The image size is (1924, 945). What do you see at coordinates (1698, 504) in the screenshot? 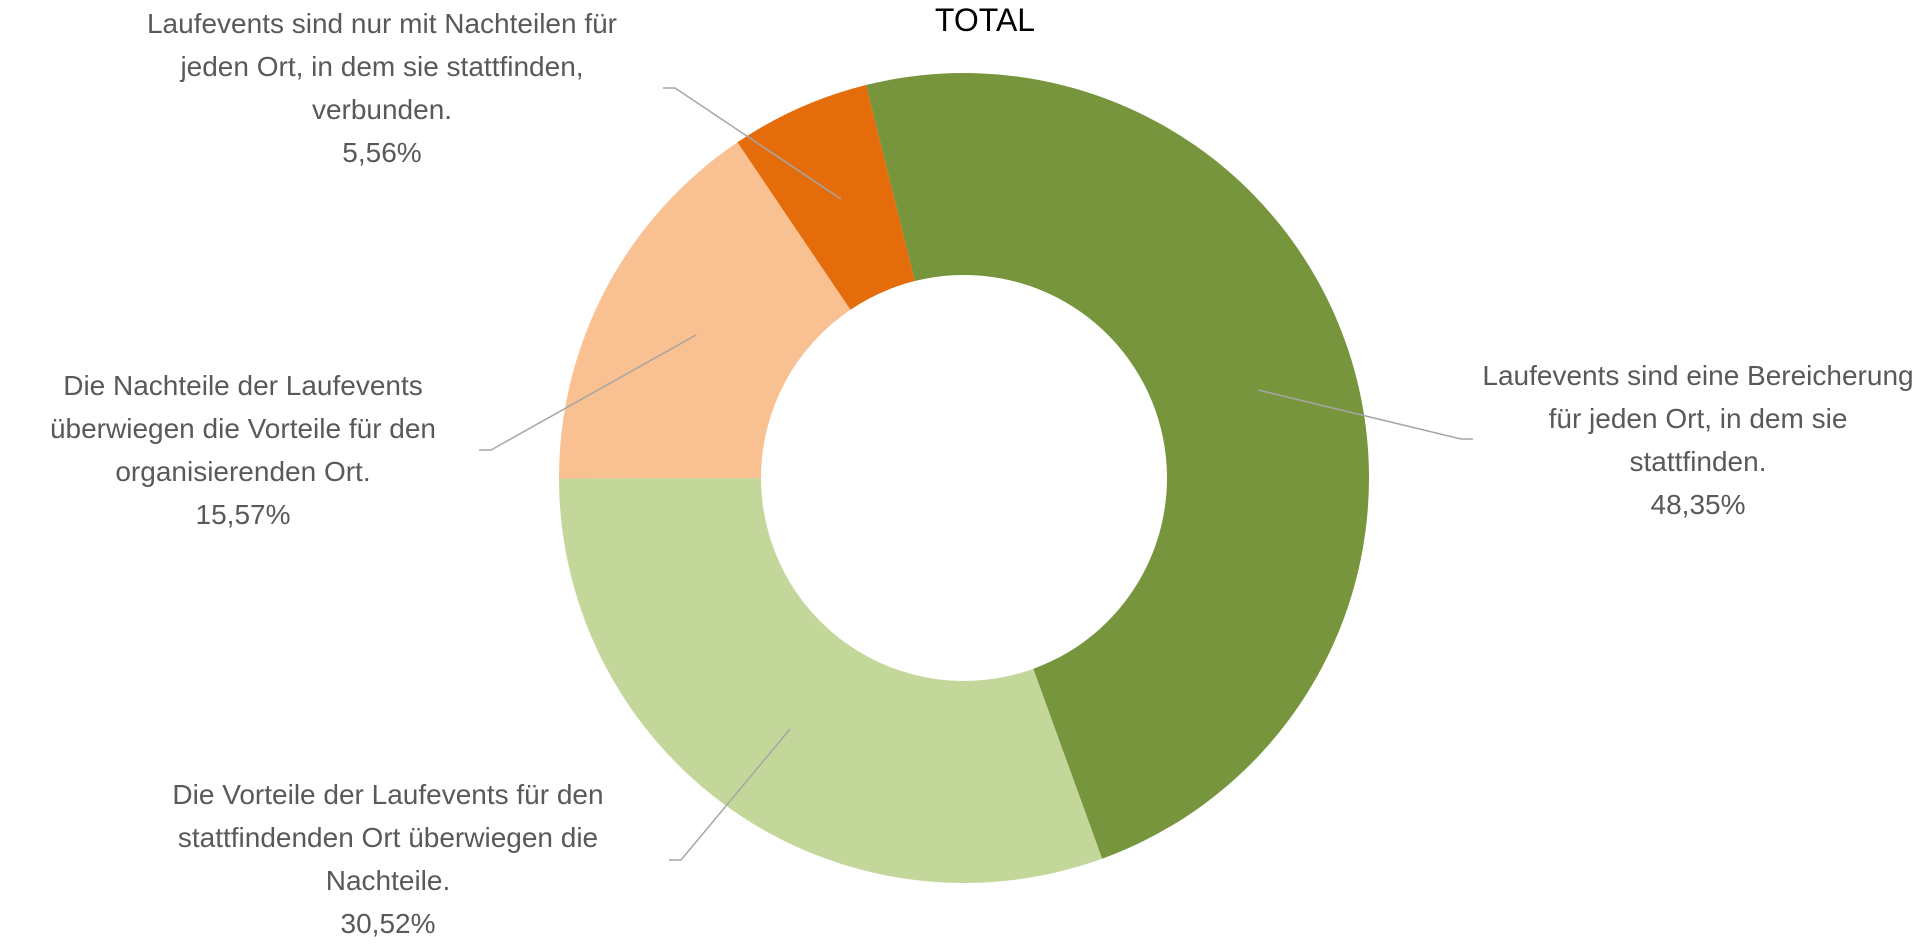
I see `value-label: 48,35%` at bounding box center [1698, 504].